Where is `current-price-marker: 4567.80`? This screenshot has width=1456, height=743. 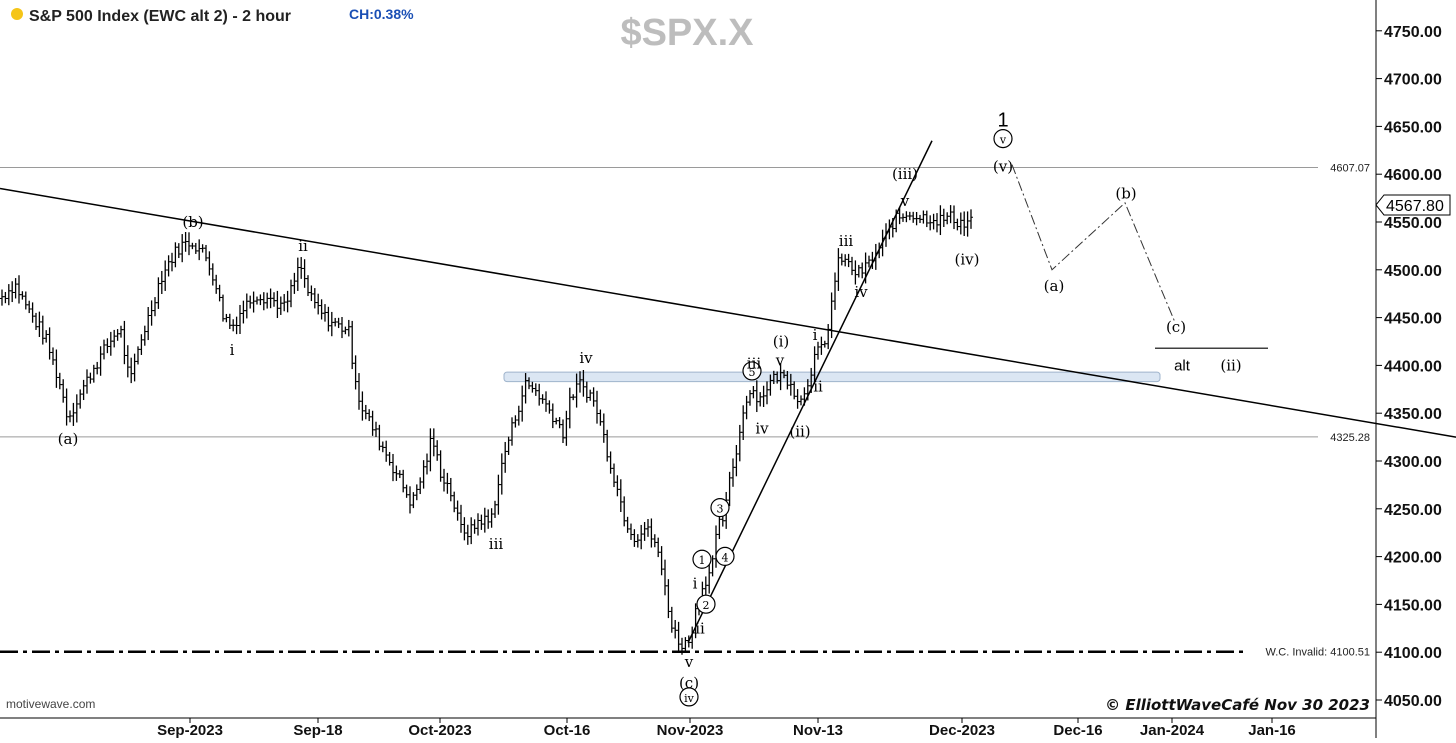 current-price-marker: 4567.80 is located at coordinates (1413, 205).